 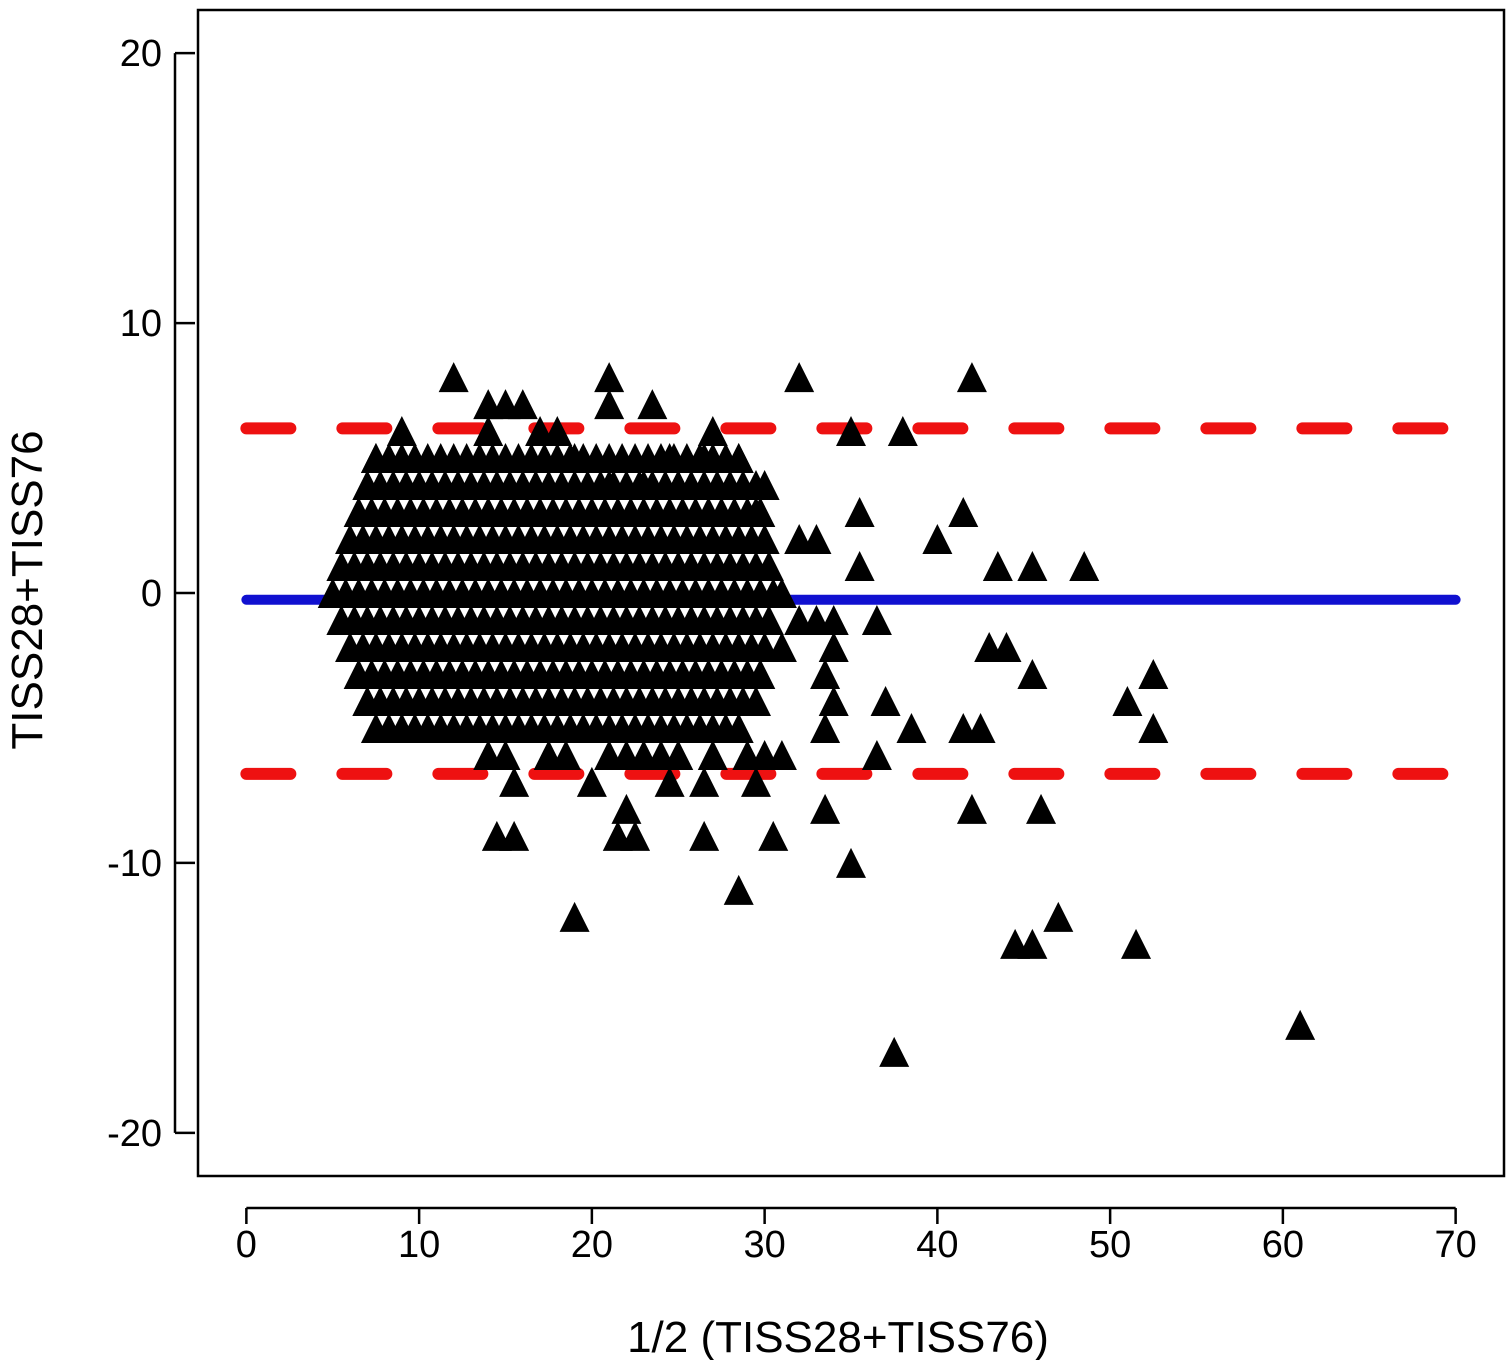 I want to click on y-tick-label: 20, so click(x=141, y=54).